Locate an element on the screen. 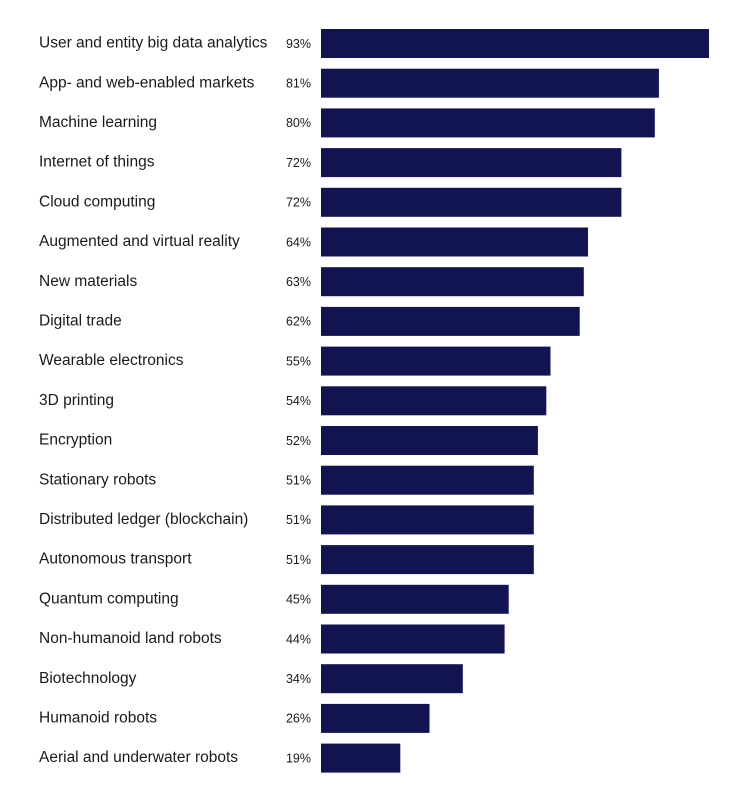  category-label: Humanoid robots is located at coordinates (98, 717).